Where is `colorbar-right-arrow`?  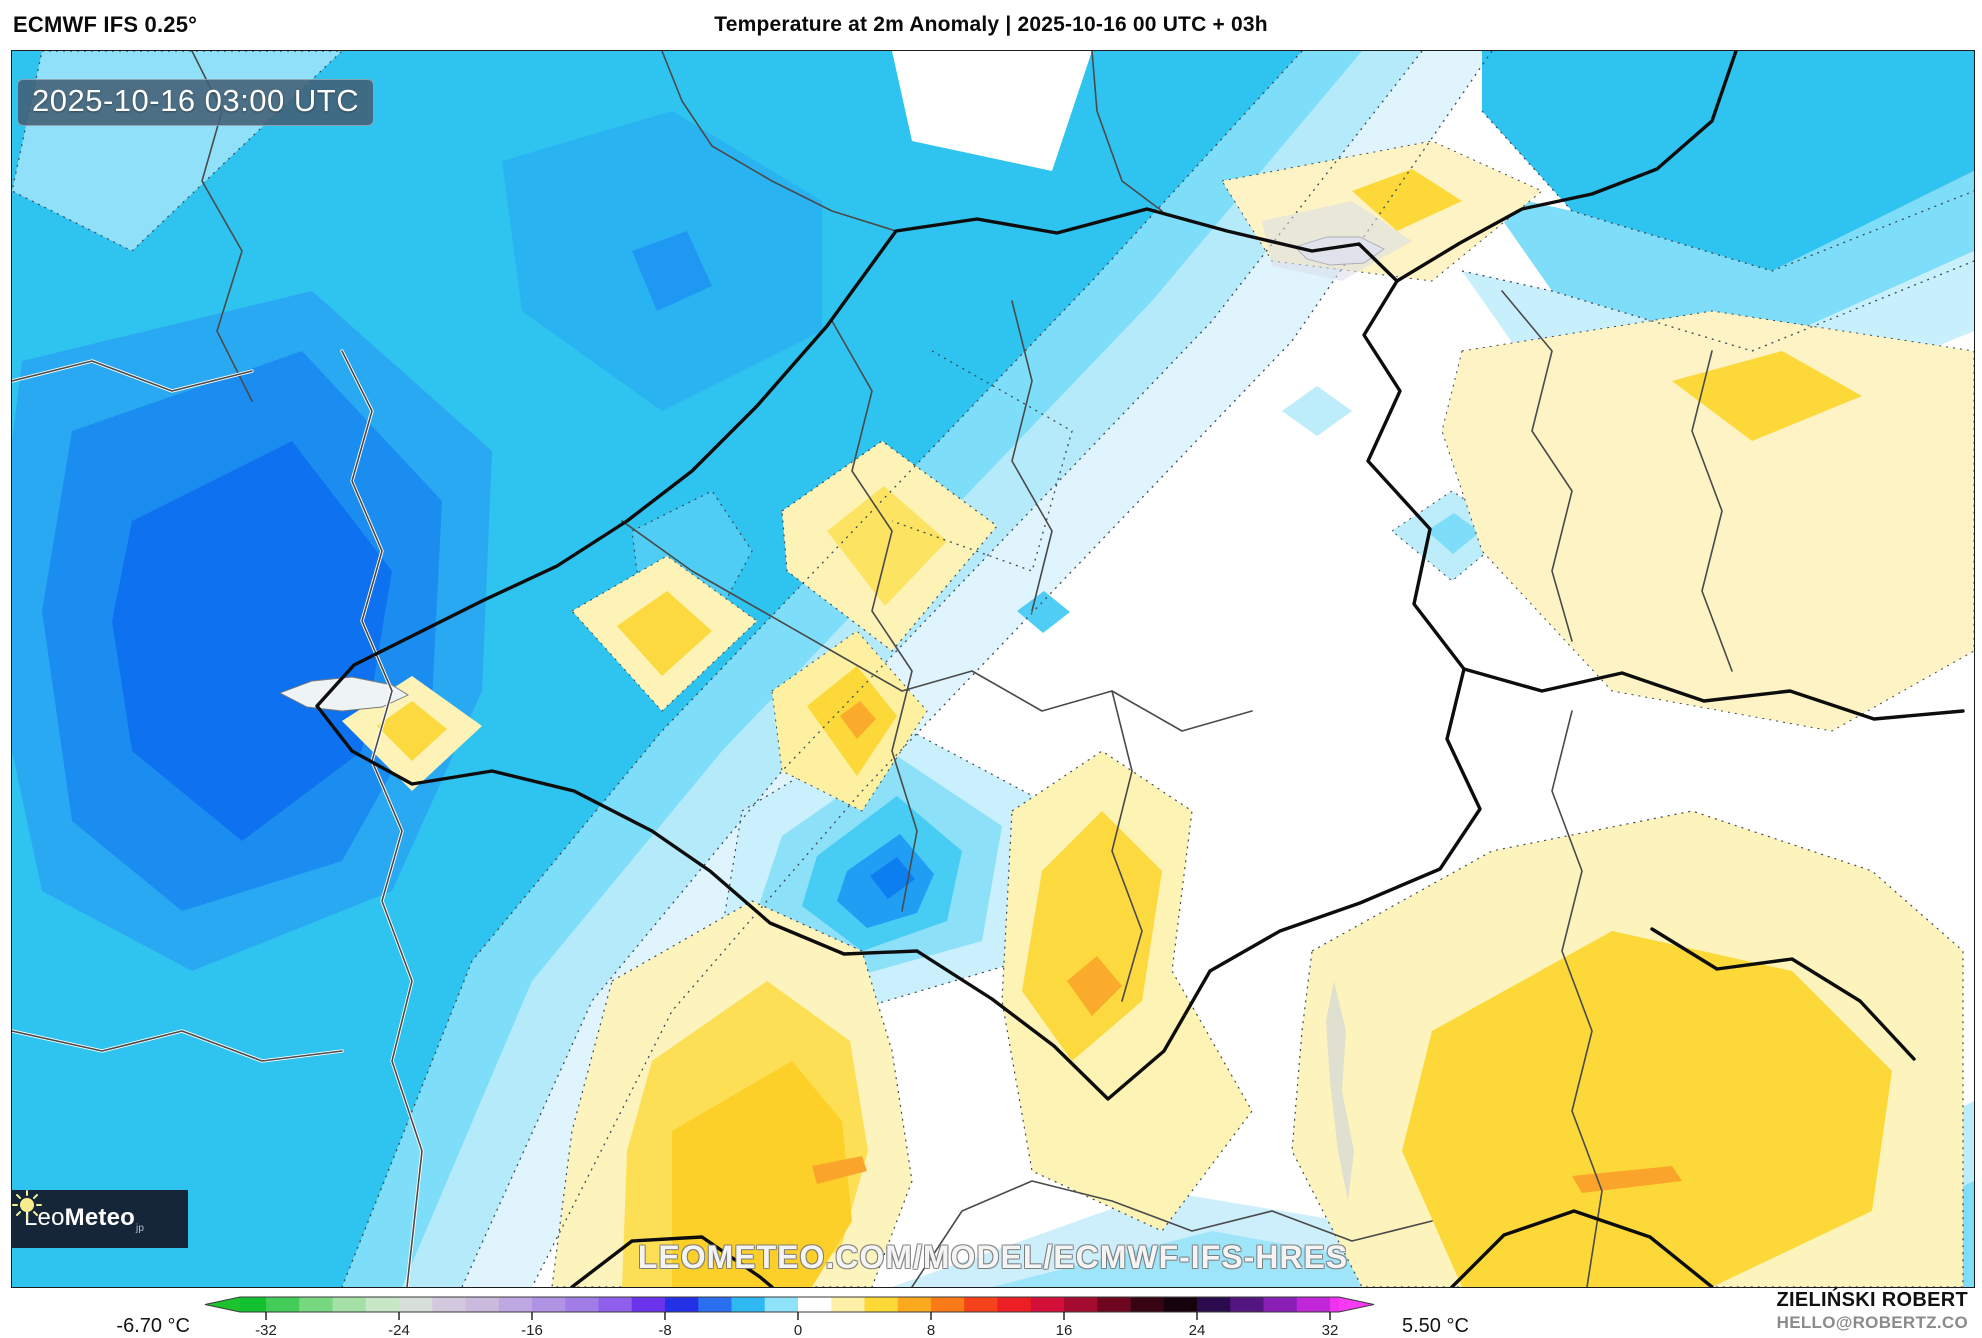 colorbar-right-arrow is located at coordinates (1356, 1304).